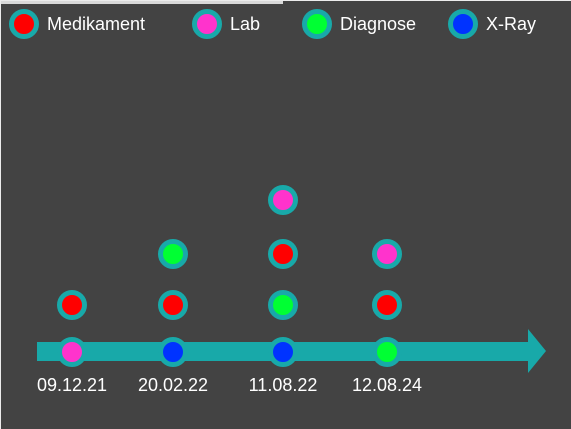 The width and height of the screenshot is (571, 429). I want to click on timeline-date-label: 12.08.24, so click(387, 385).